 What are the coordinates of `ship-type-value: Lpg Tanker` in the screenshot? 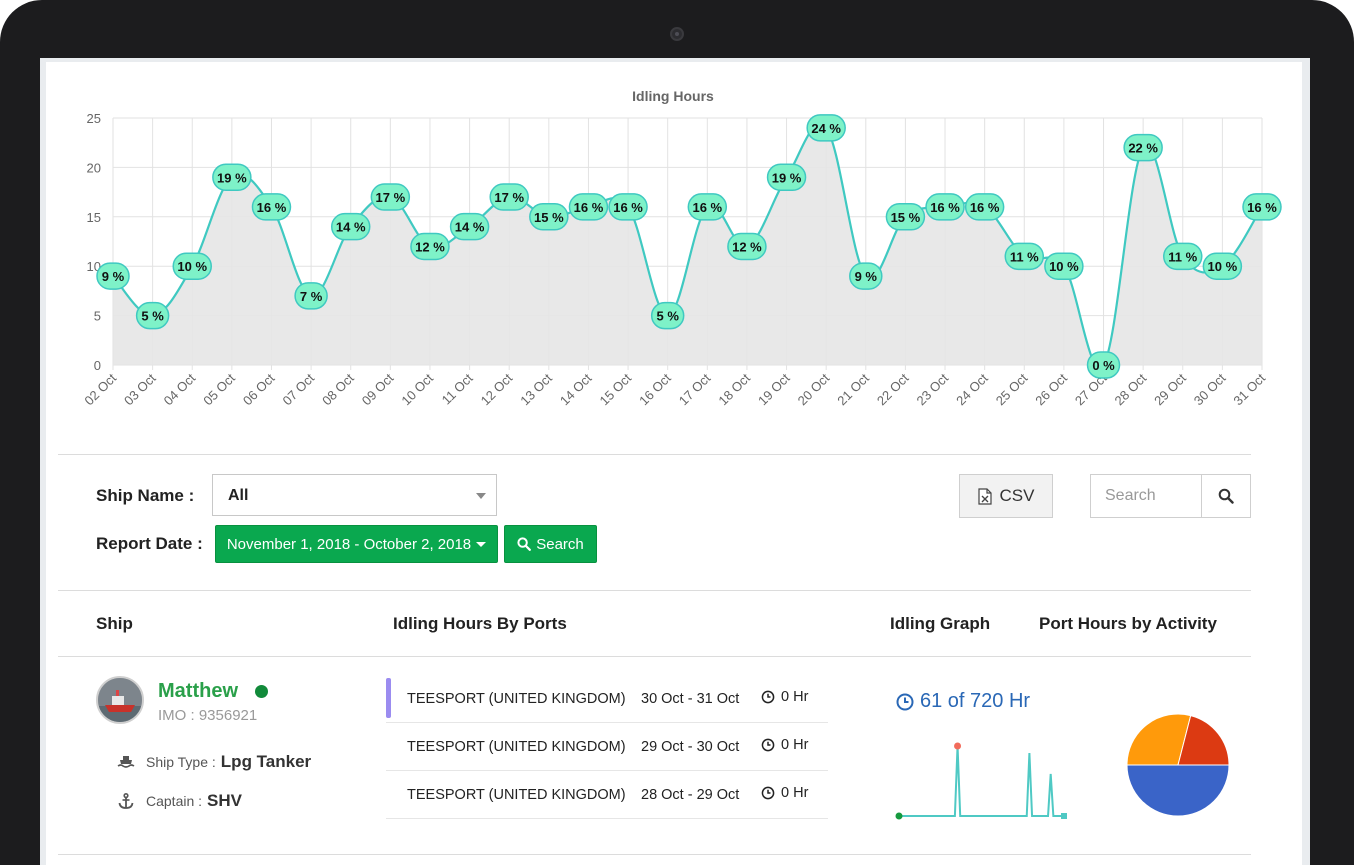 It's located at (266, 761).